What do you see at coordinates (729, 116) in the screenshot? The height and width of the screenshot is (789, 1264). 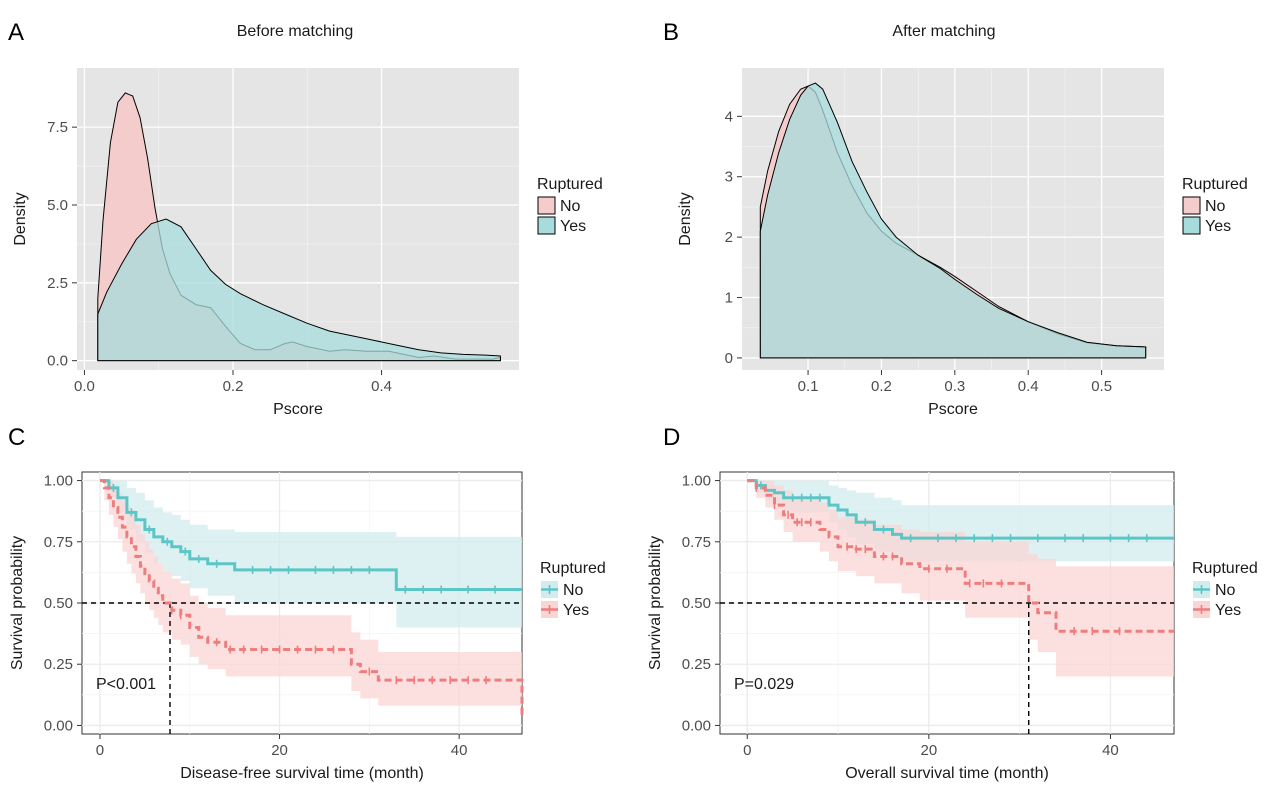 I see `y-tick-label: 4` at bounding box center [729, 116].